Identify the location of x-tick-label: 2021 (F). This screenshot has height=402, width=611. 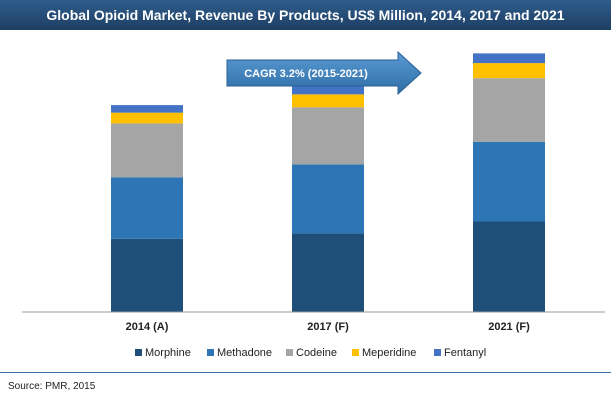
(509, 327).